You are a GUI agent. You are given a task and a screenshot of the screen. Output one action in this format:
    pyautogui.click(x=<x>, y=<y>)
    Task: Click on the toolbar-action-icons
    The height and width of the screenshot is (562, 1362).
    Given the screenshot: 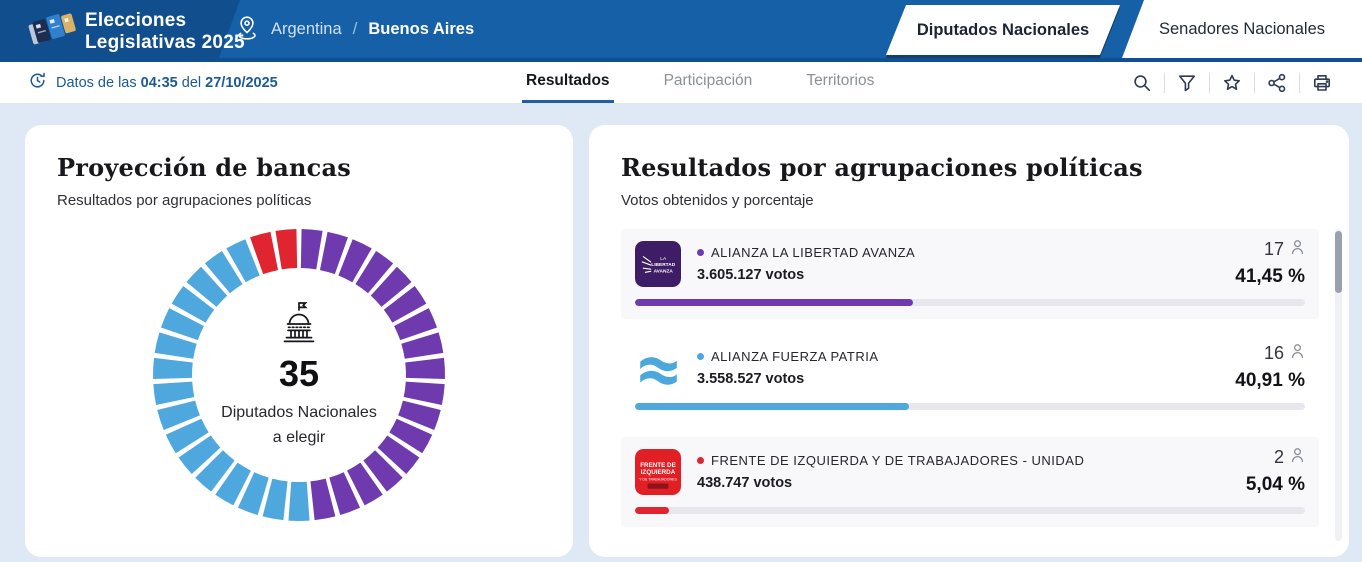 What is the action you would take?
    pyautogui.click(x=1232, y=82)
    